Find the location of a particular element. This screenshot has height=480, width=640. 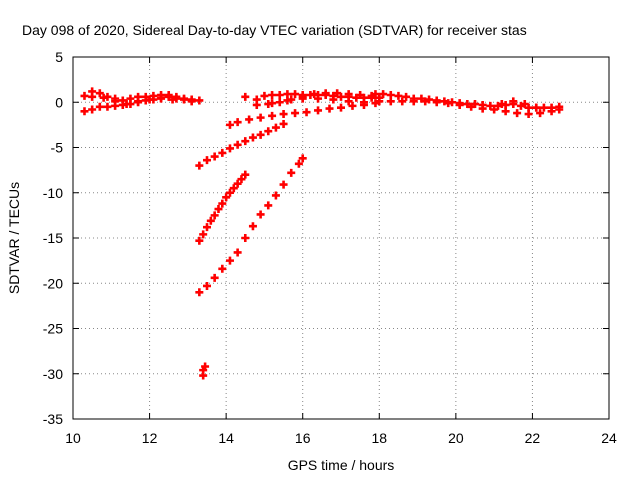

x-tick-label: 22 is located at coordinates (533, 438).